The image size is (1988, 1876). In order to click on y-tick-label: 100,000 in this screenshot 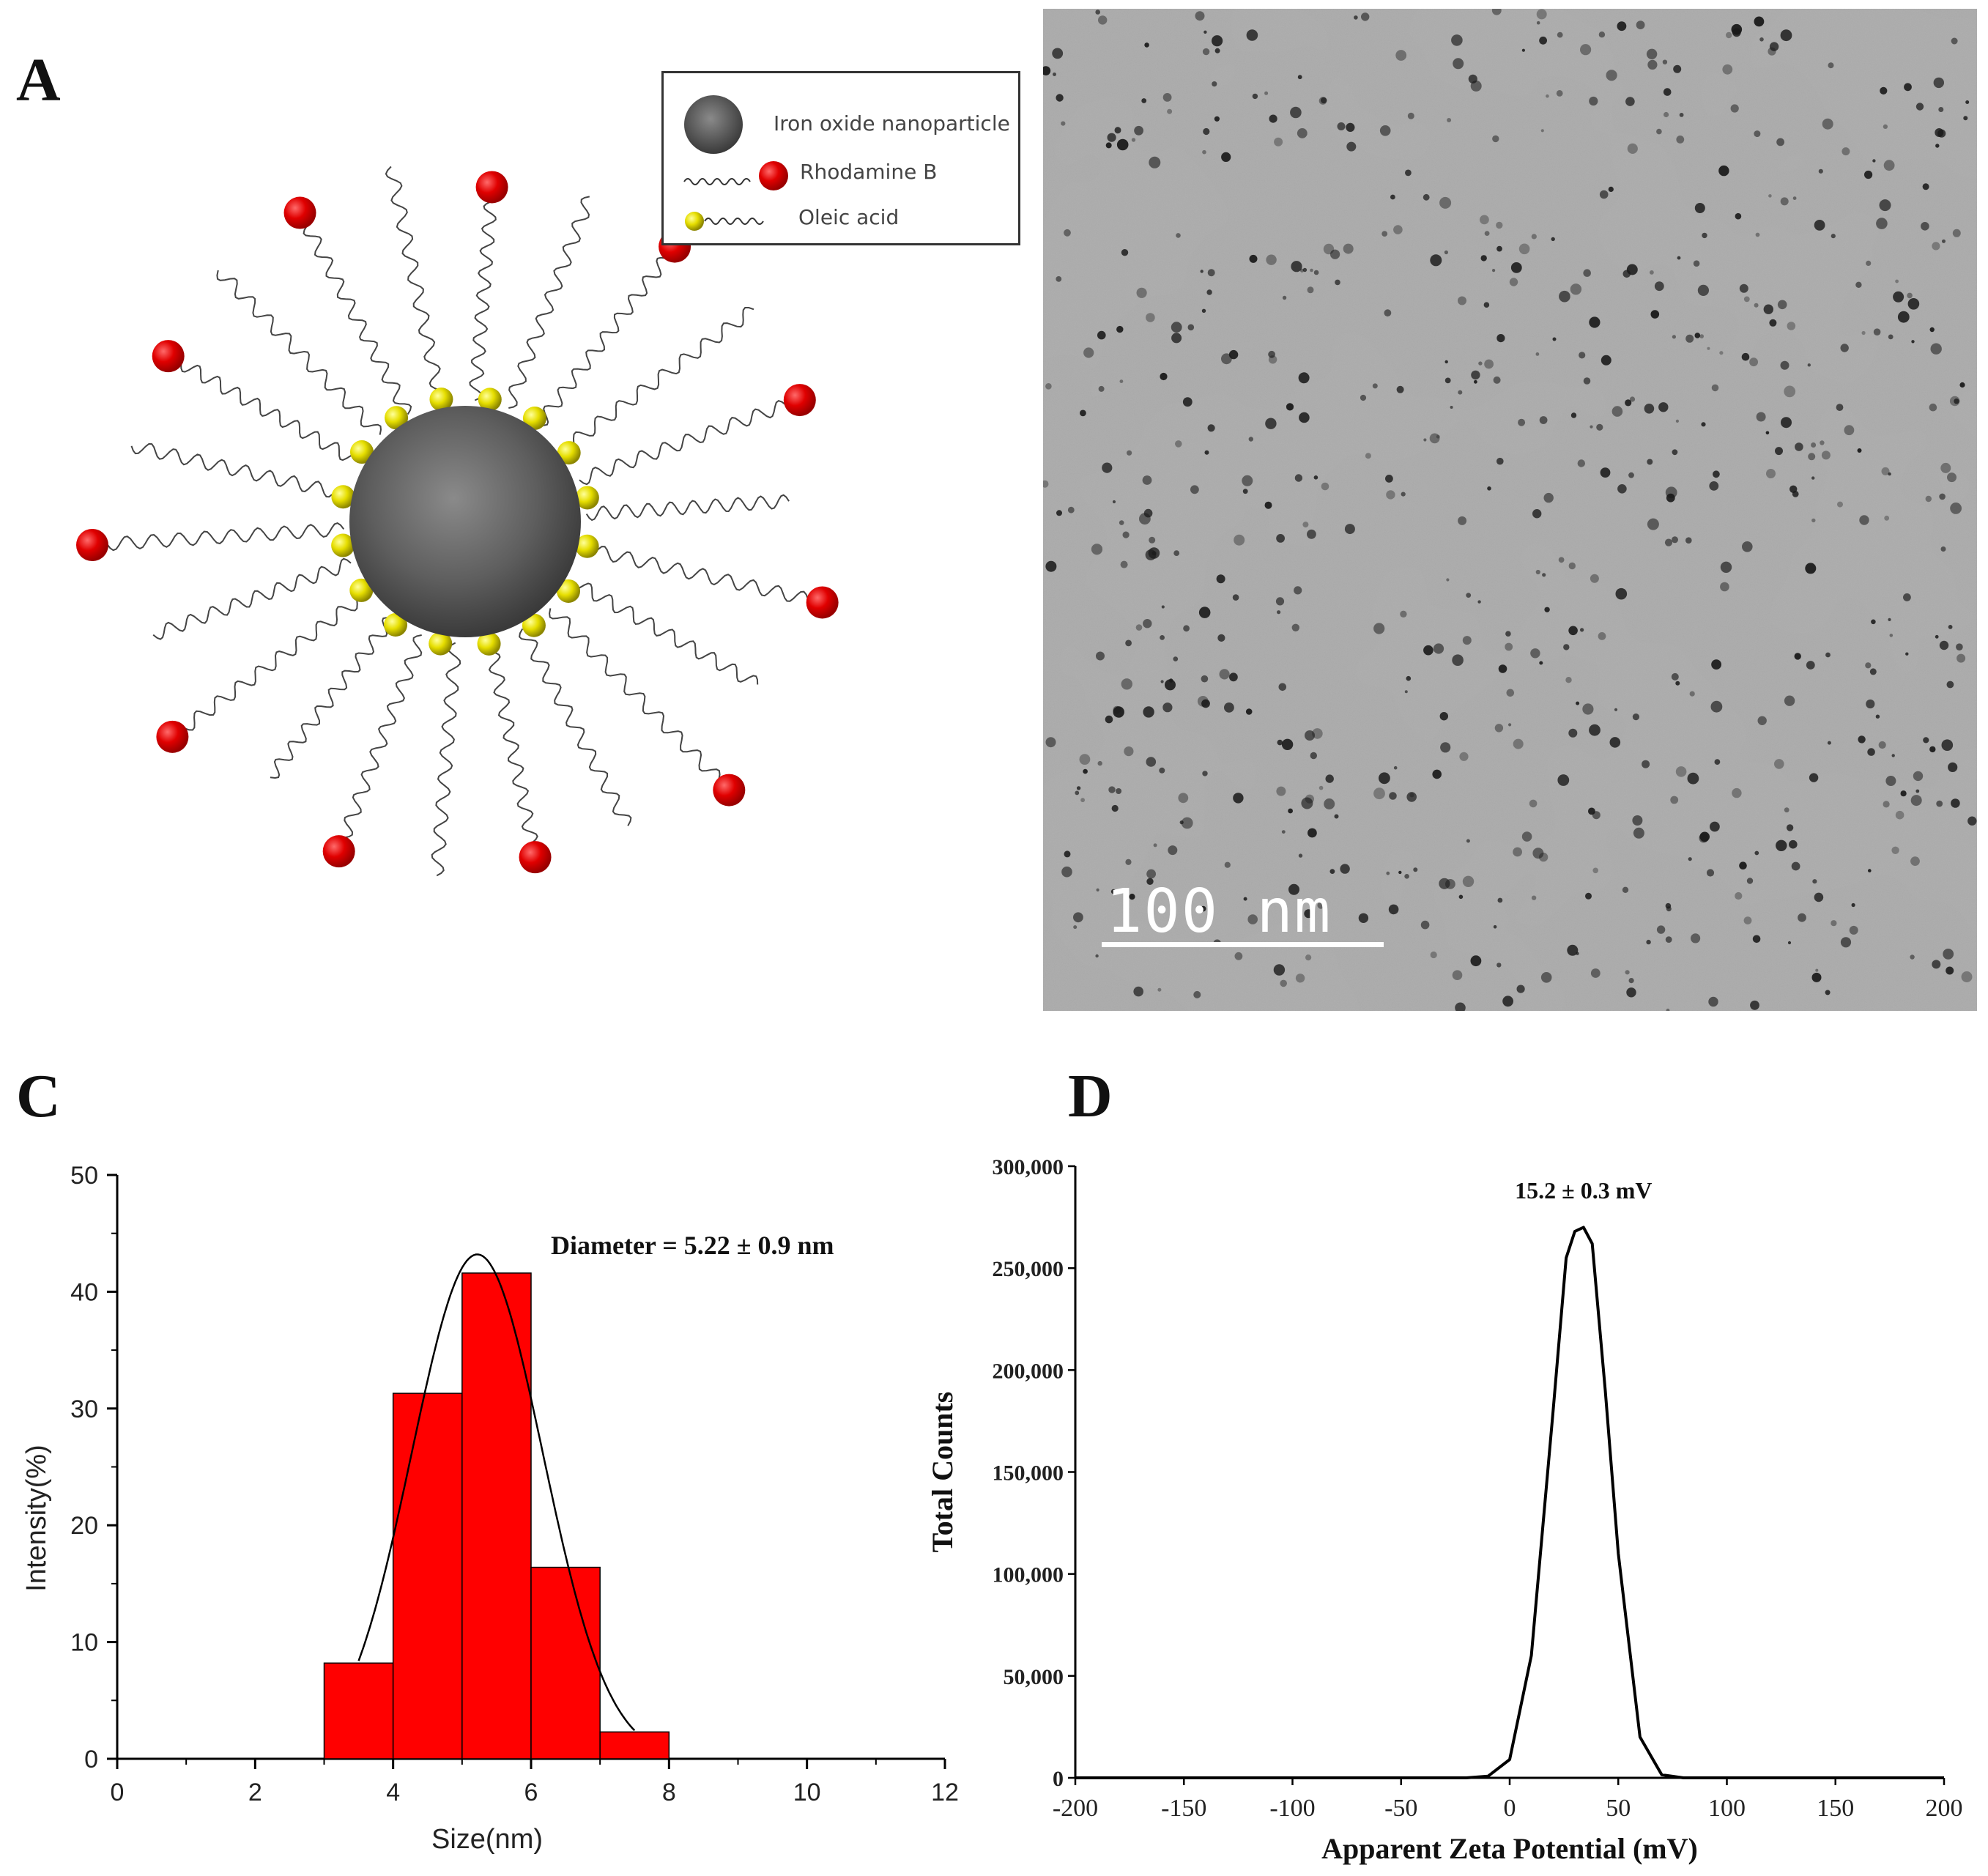, I will do `click(1028, 1575)`.